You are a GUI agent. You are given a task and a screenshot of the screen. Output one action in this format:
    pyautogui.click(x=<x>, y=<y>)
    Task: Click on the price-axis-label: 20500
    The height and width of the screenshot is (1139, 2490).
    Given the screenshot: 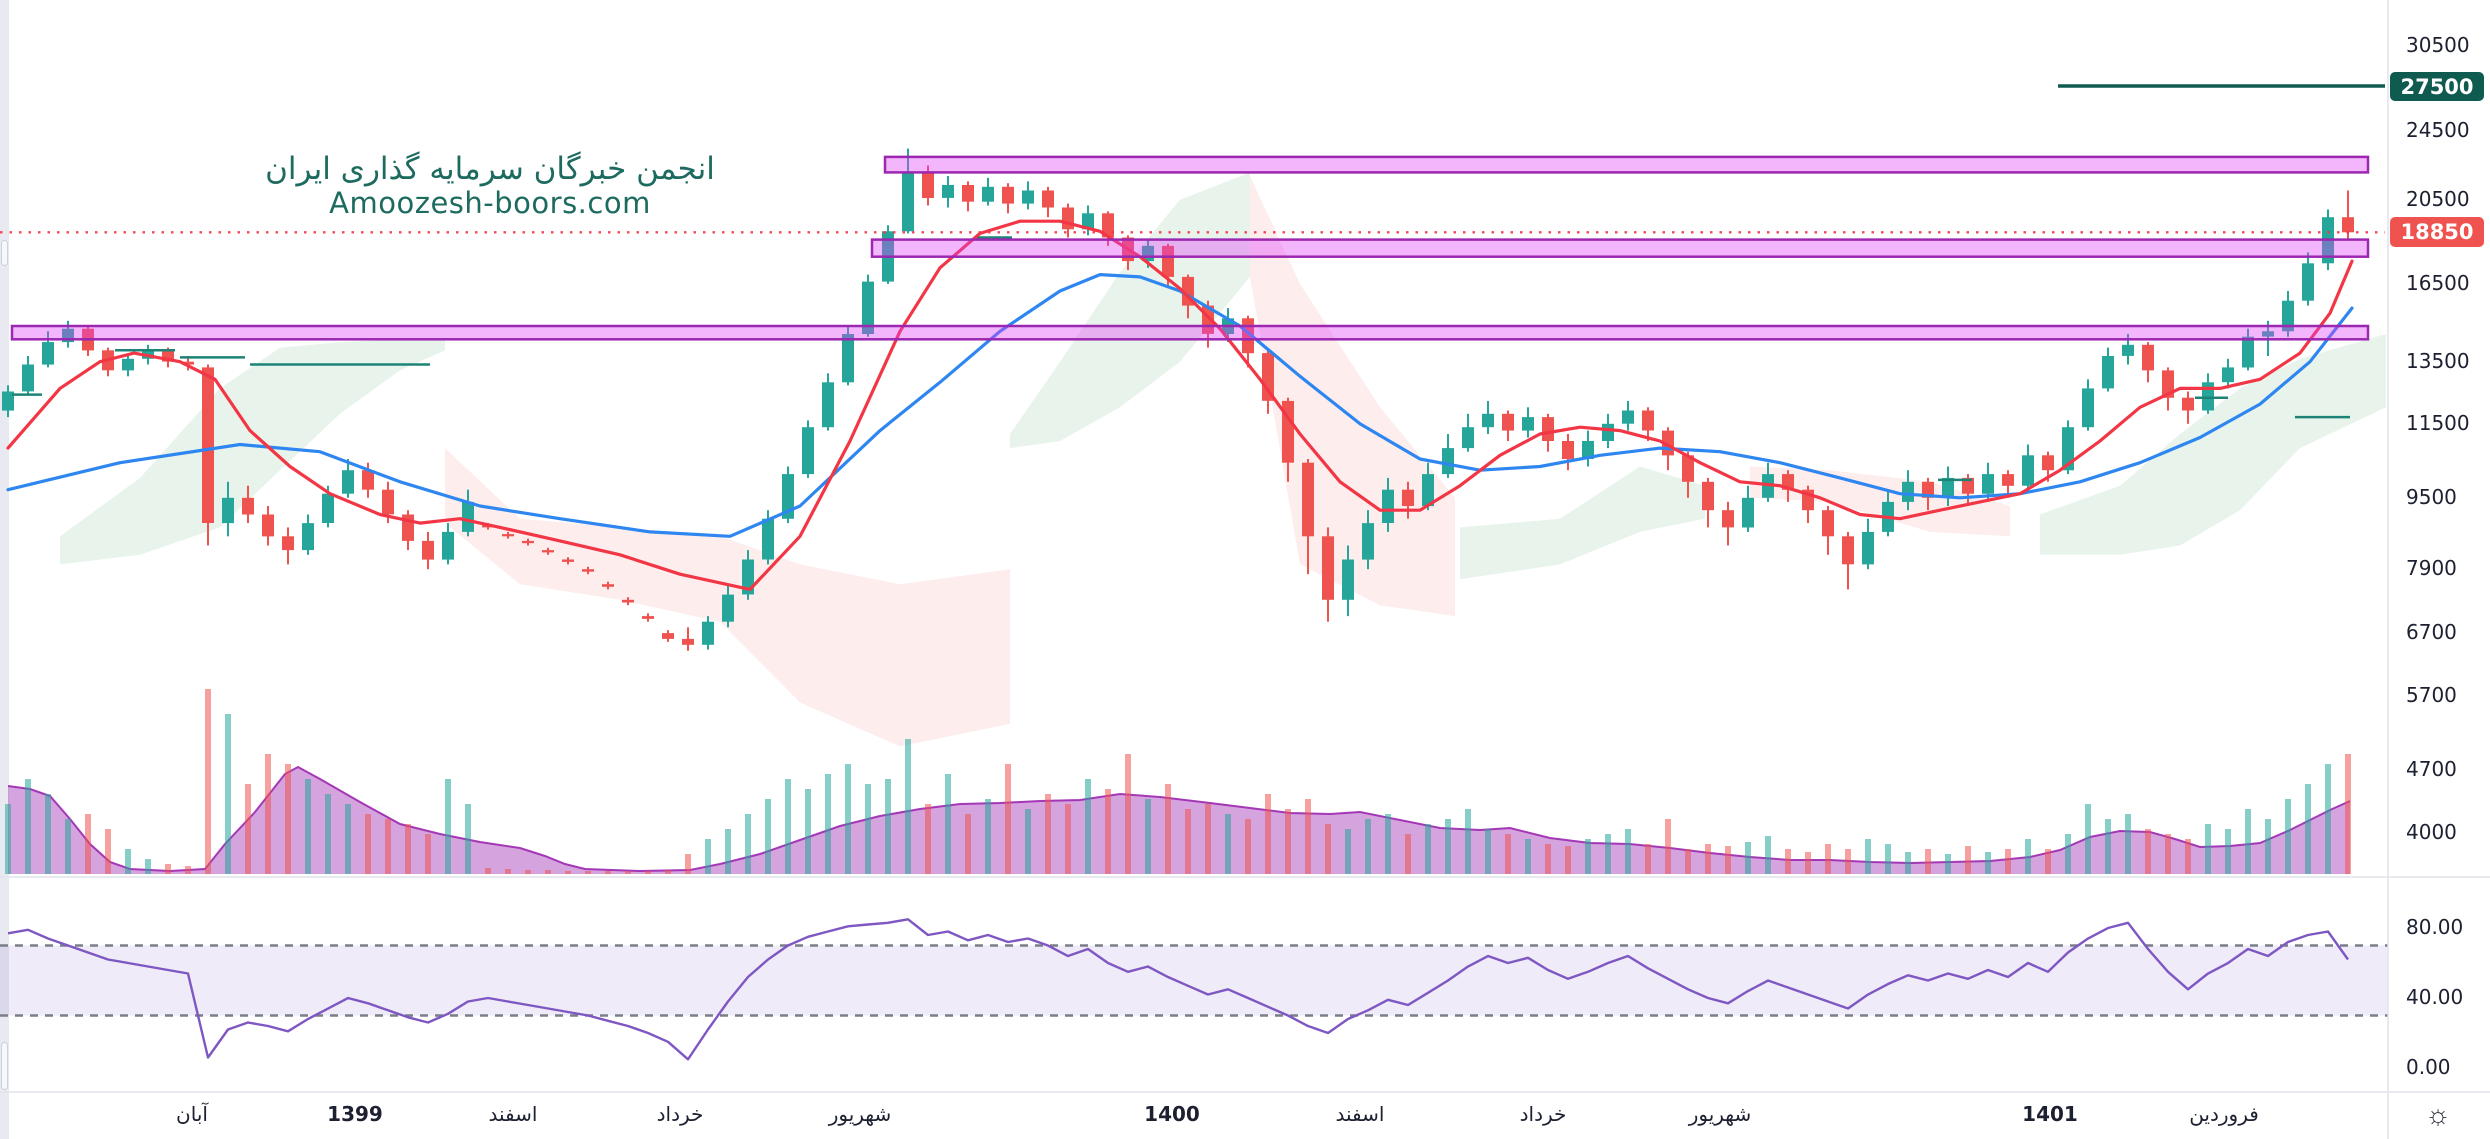 What is the action you would take?
    pyautogui.click(x=2438, y=198)
    